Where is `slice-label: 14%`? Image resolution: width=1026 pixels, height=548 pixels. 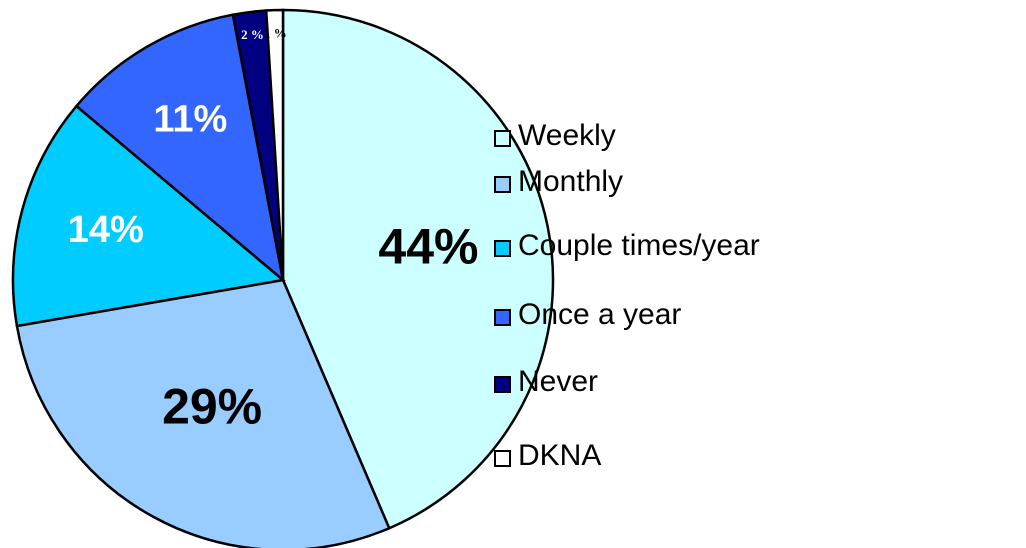
slice-label: 14% is located at coordinates (106, 230).